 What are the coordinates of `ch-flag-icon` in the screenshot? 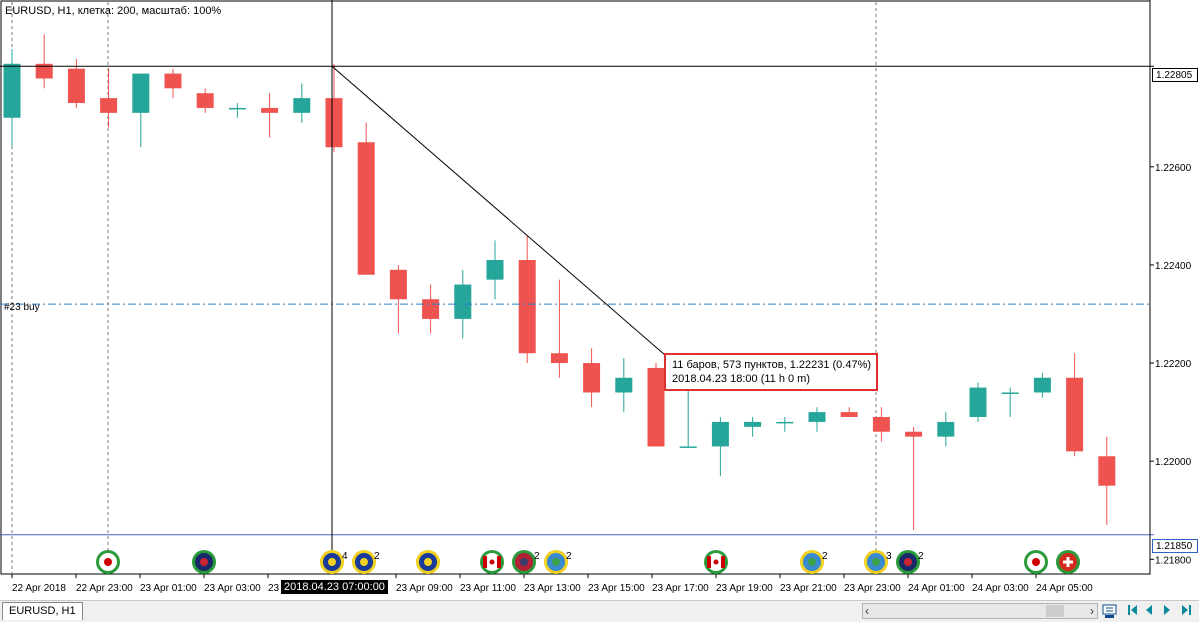 It's located at (1068, 562).